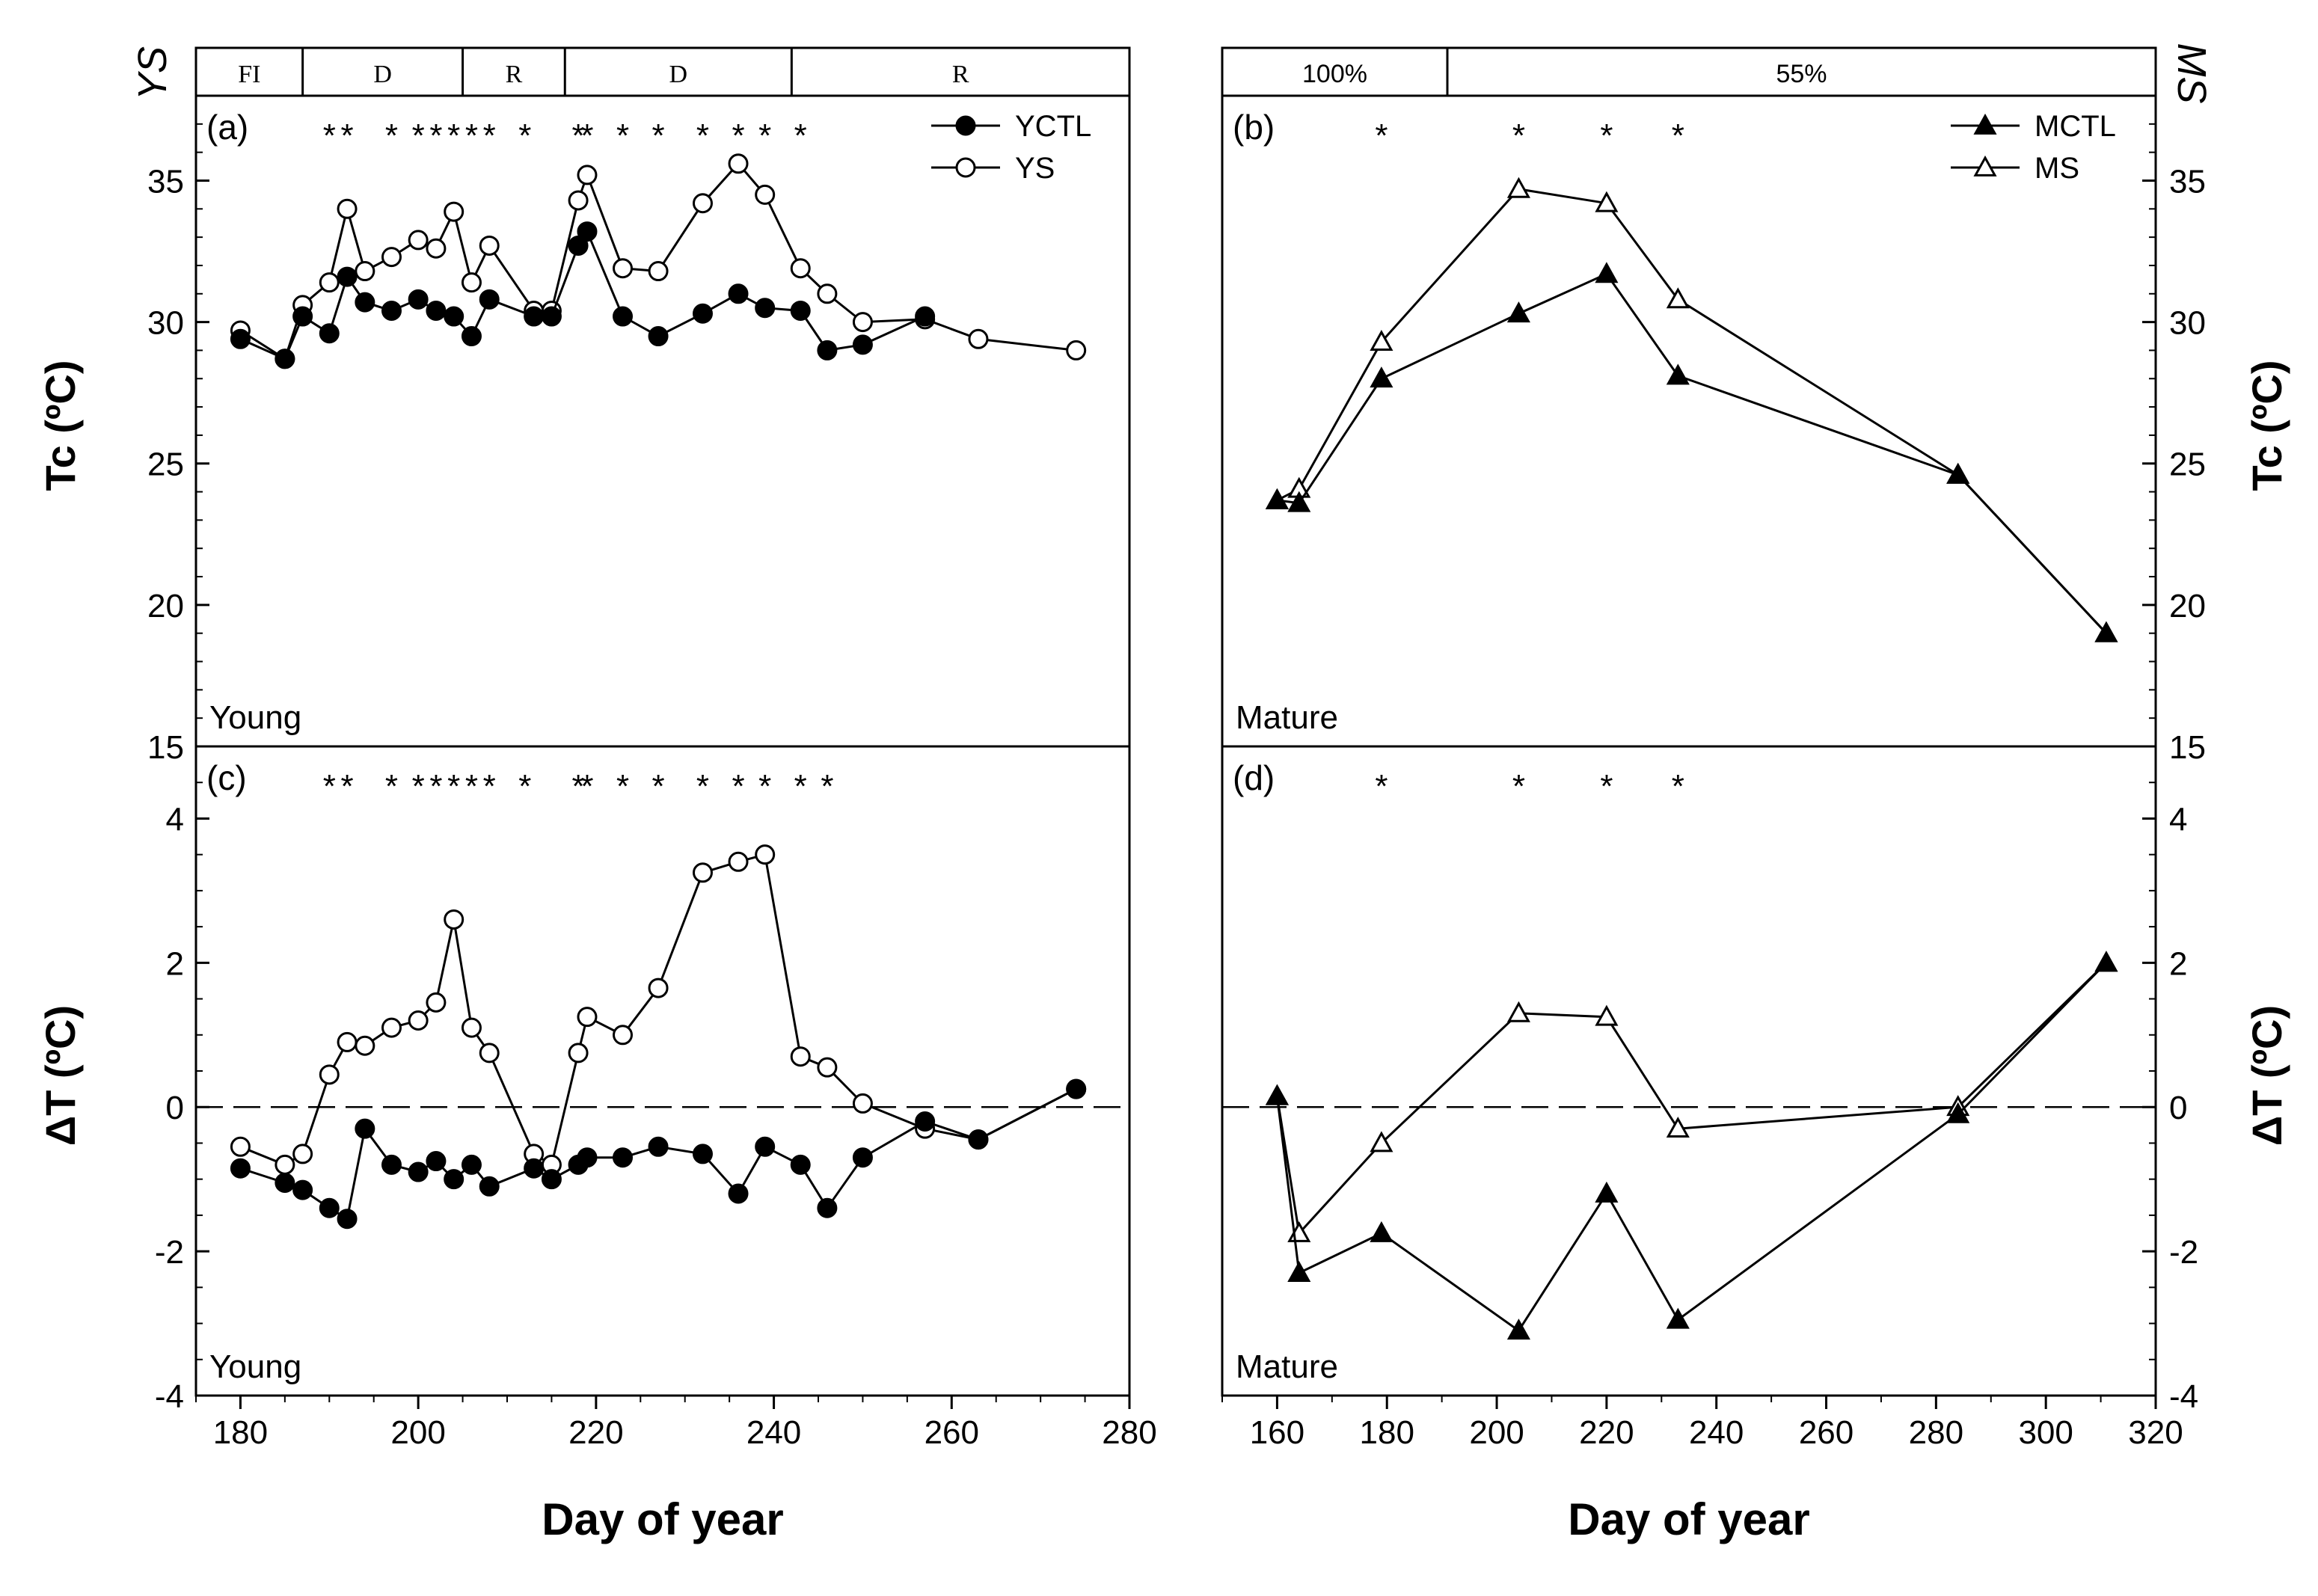 This screenshot has height=1596, width=2318. What do you see at coordinates (1387, 1432) in the screenshot?
I see `right-x-tick-label: 180` at bounding box center [1387, 1432].